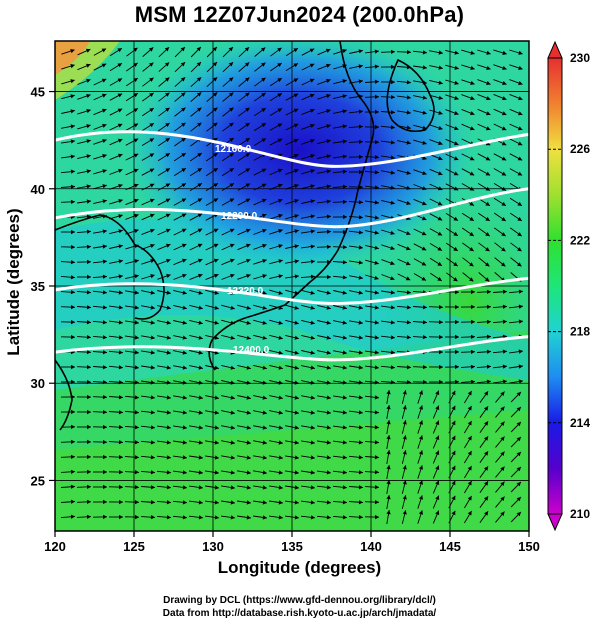 The width and height of the screenshot is (599, 625). I want to click on x-tick-label: 145, so click(450, 546).